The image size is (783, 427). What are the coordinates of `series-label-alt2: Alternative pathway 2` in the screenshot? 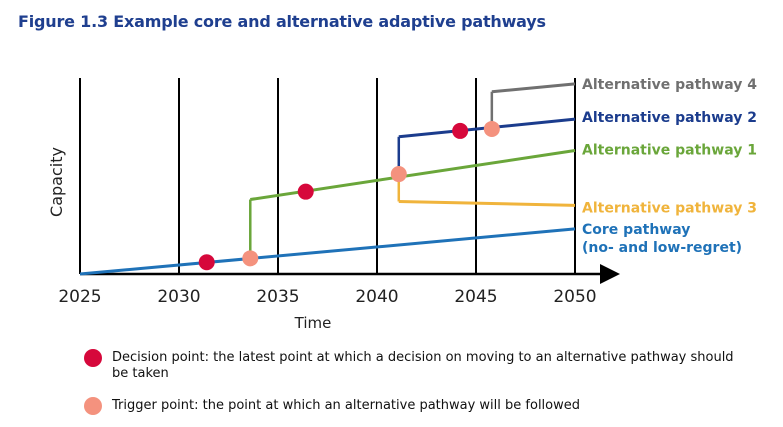 It's located at (669, 118).